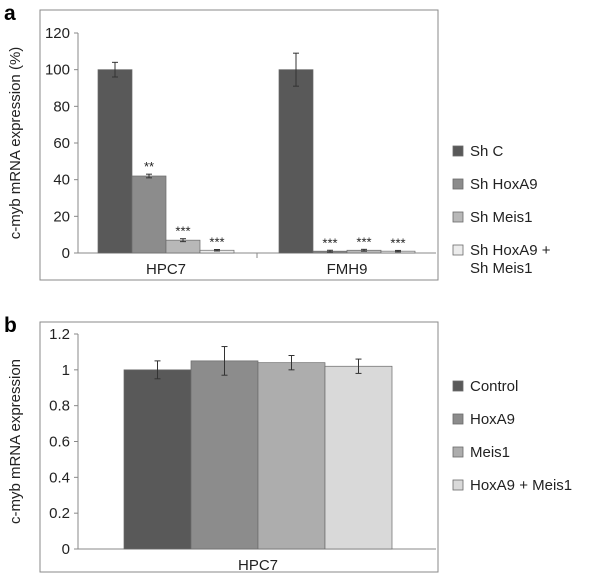 The image size is (609, 579). Describe the element at coordinates (494, 386) in the screenshot. I see `legend-label: Control` at that location.